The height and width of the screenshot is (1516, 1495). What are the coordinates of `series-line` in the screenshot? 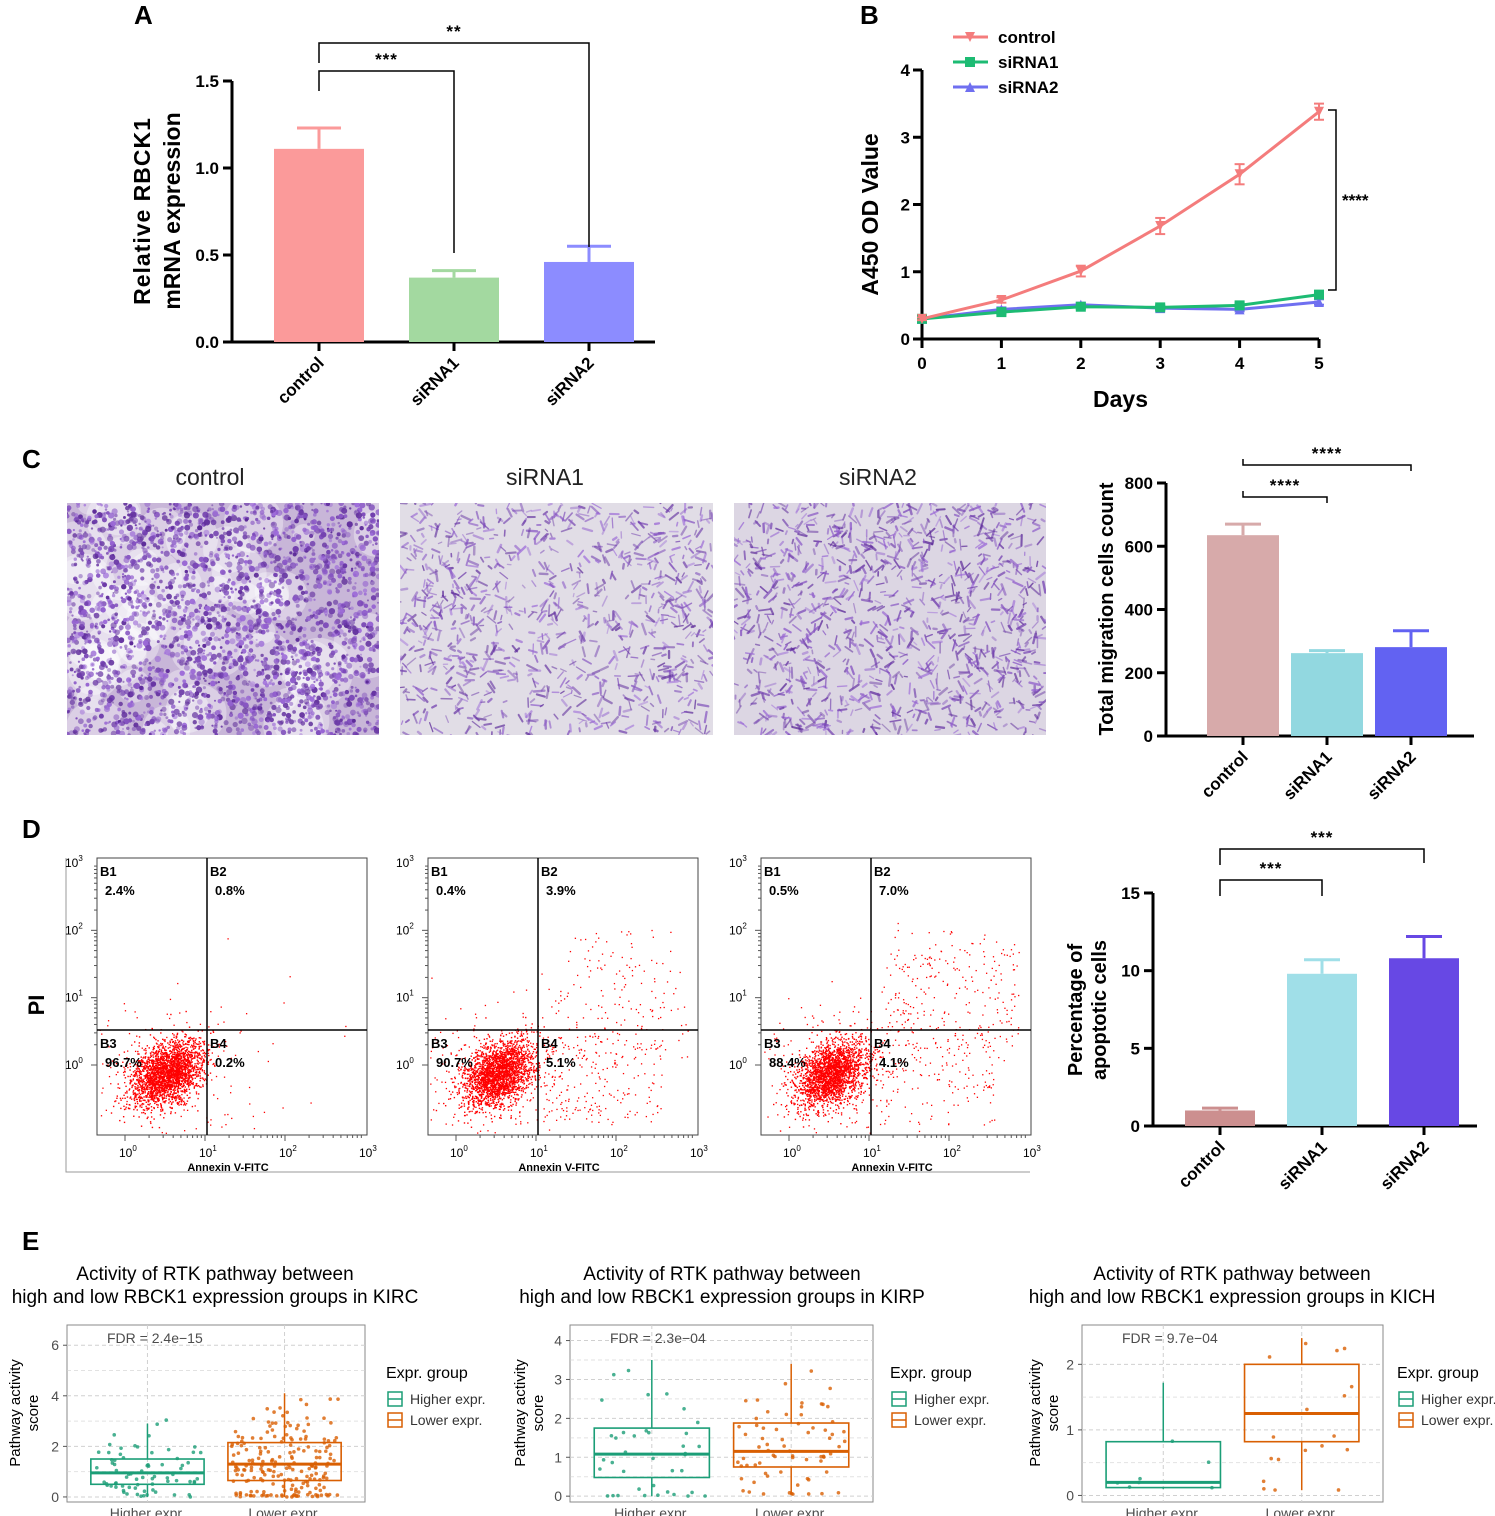 It's located at (1120, 307).